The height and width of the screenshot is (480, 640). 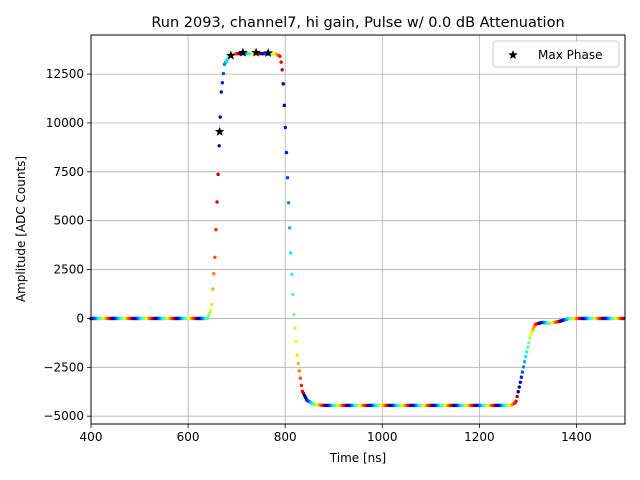 I want to click on x-tick-label: 1000, so click(x=382, y=437).